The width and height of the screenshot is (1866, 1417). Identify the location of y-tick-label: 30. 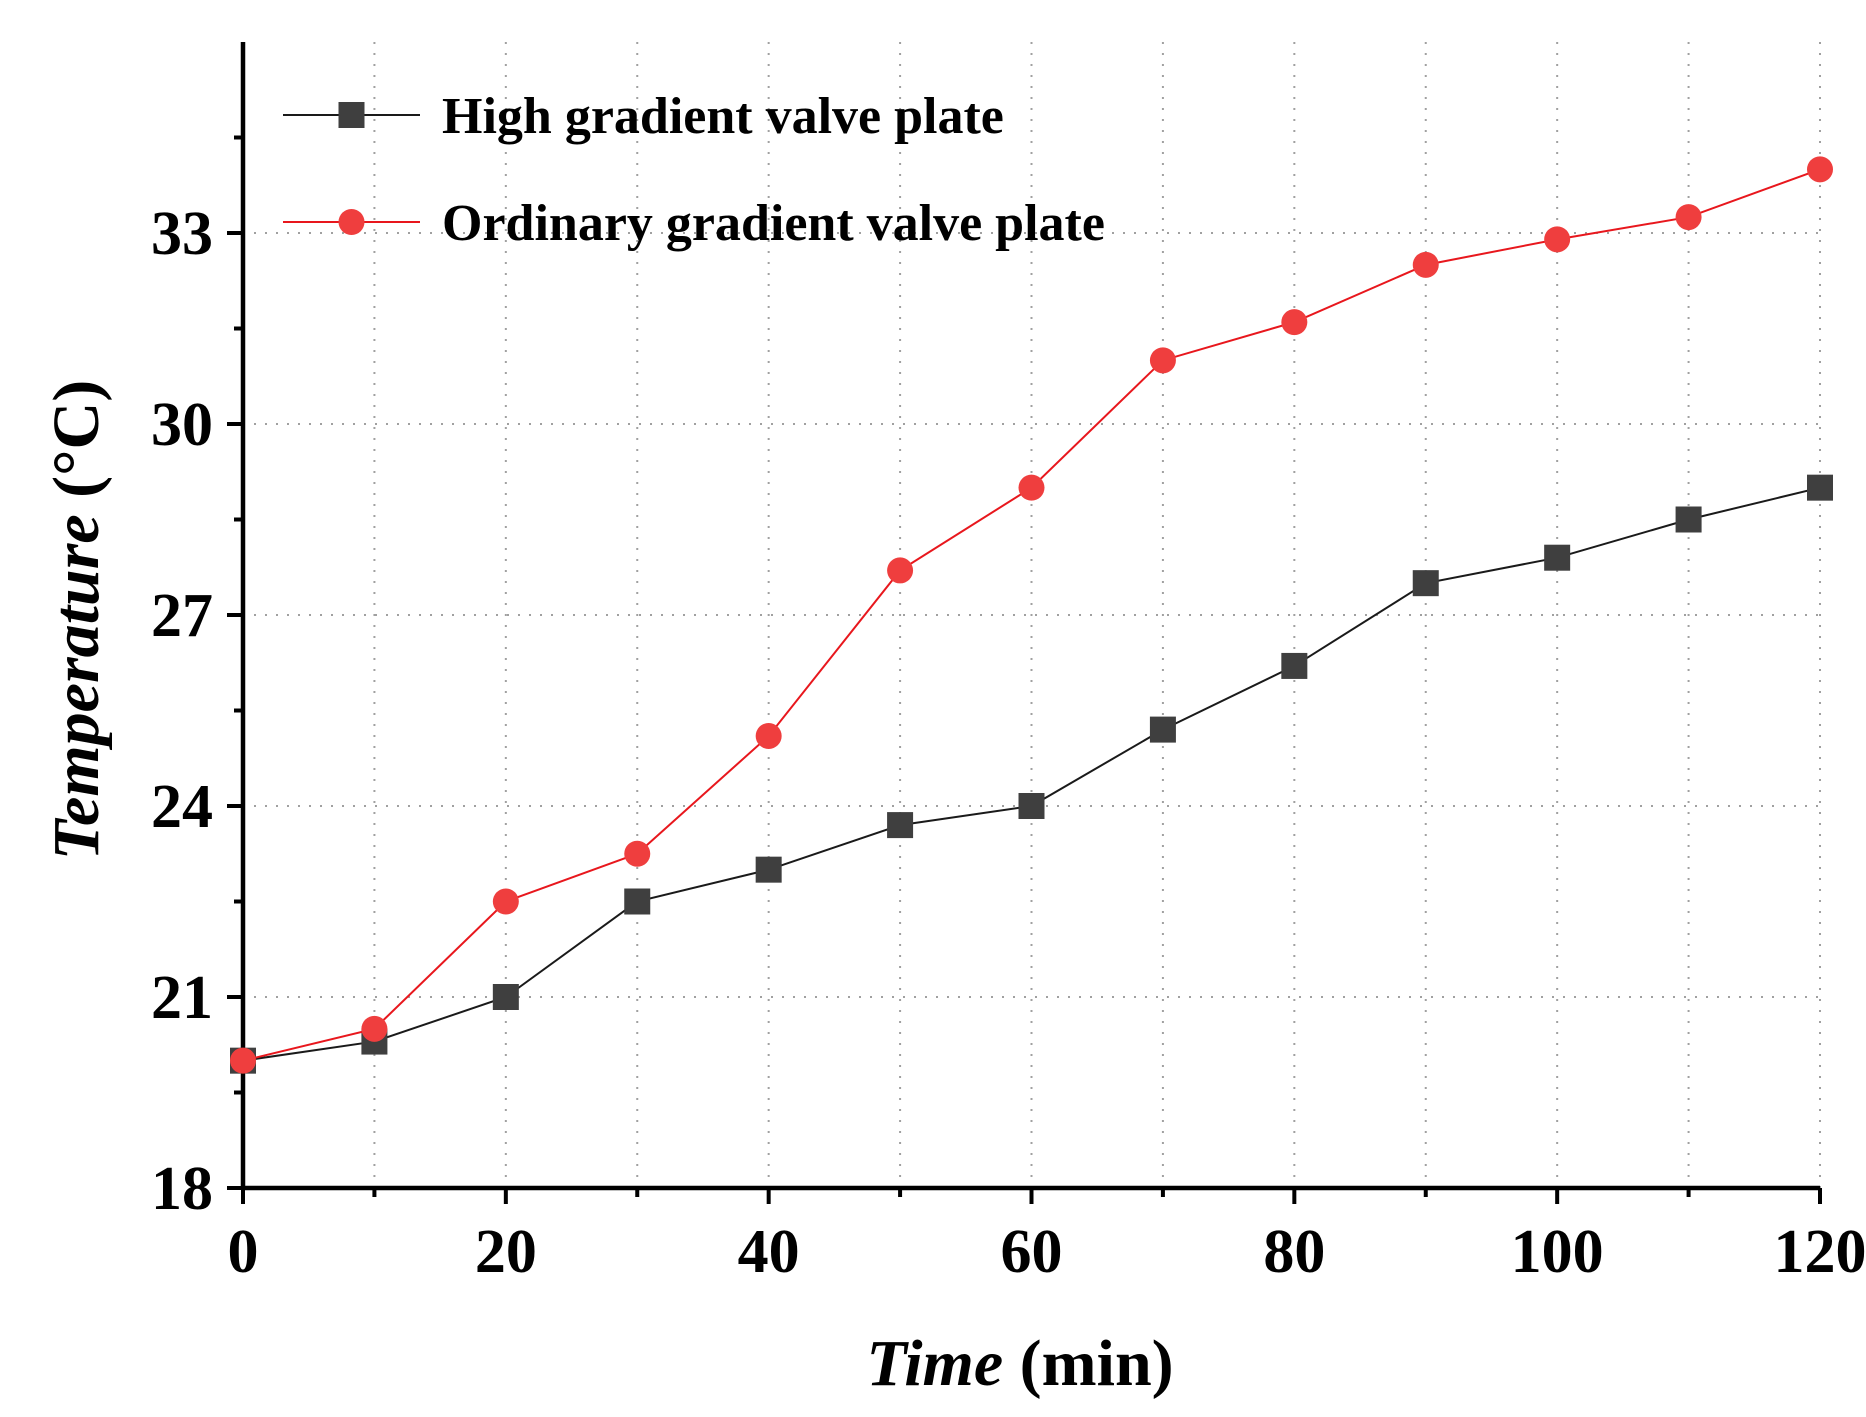
(182, 425).